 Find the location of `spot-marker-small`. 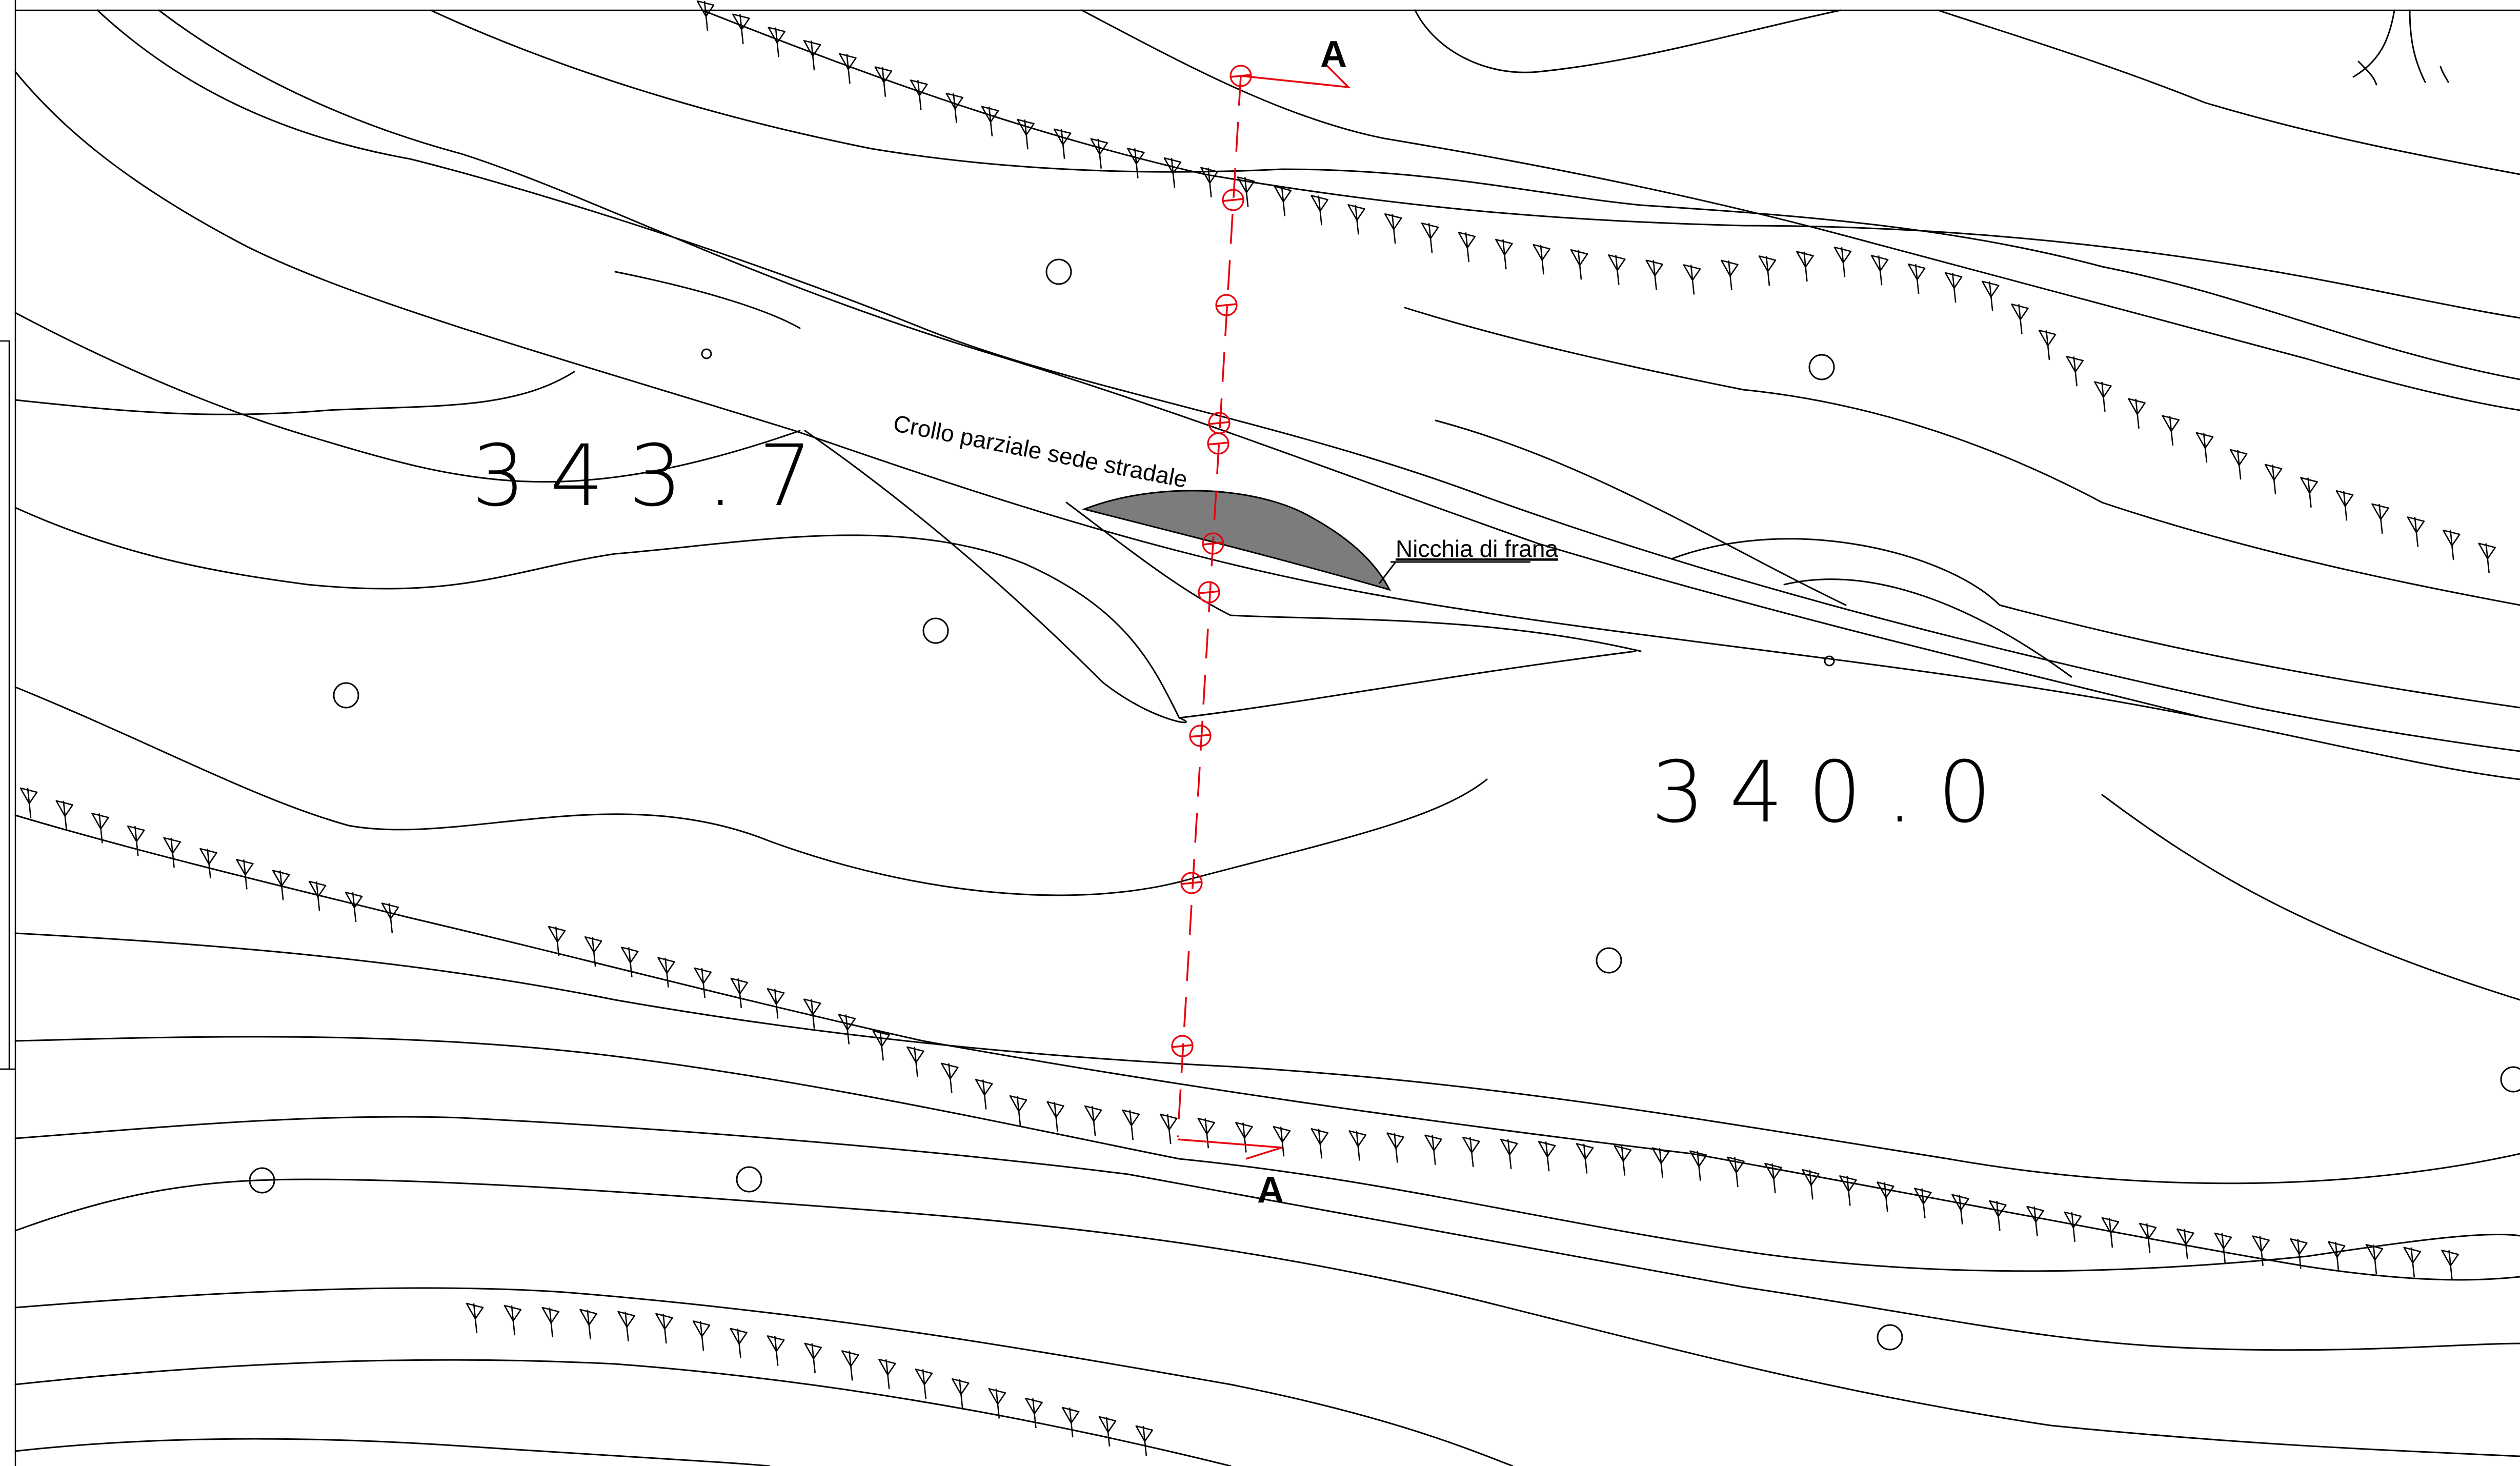

spot-marker-small is located at coordinates (1829, 661).